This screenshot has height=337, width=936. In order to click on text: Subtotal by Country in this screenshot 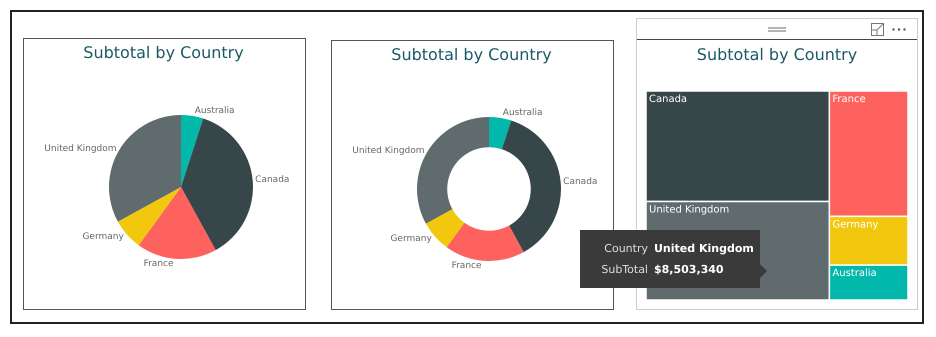, I will do `click(777, 54)`.